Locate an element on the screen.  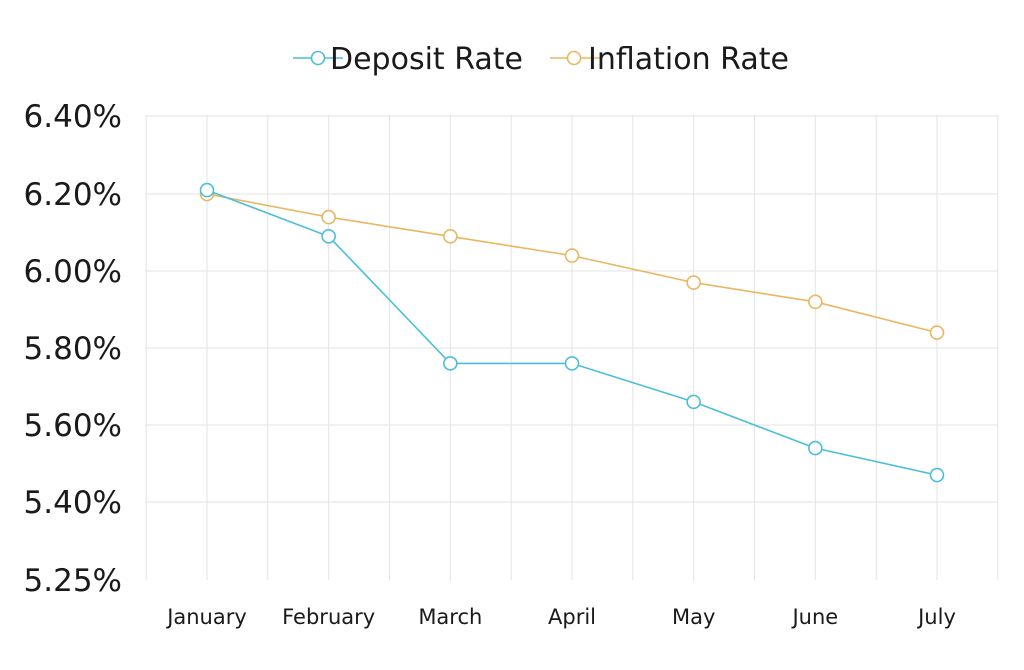
x-axis: January February March April May June July is located at coordinates (560, 617).